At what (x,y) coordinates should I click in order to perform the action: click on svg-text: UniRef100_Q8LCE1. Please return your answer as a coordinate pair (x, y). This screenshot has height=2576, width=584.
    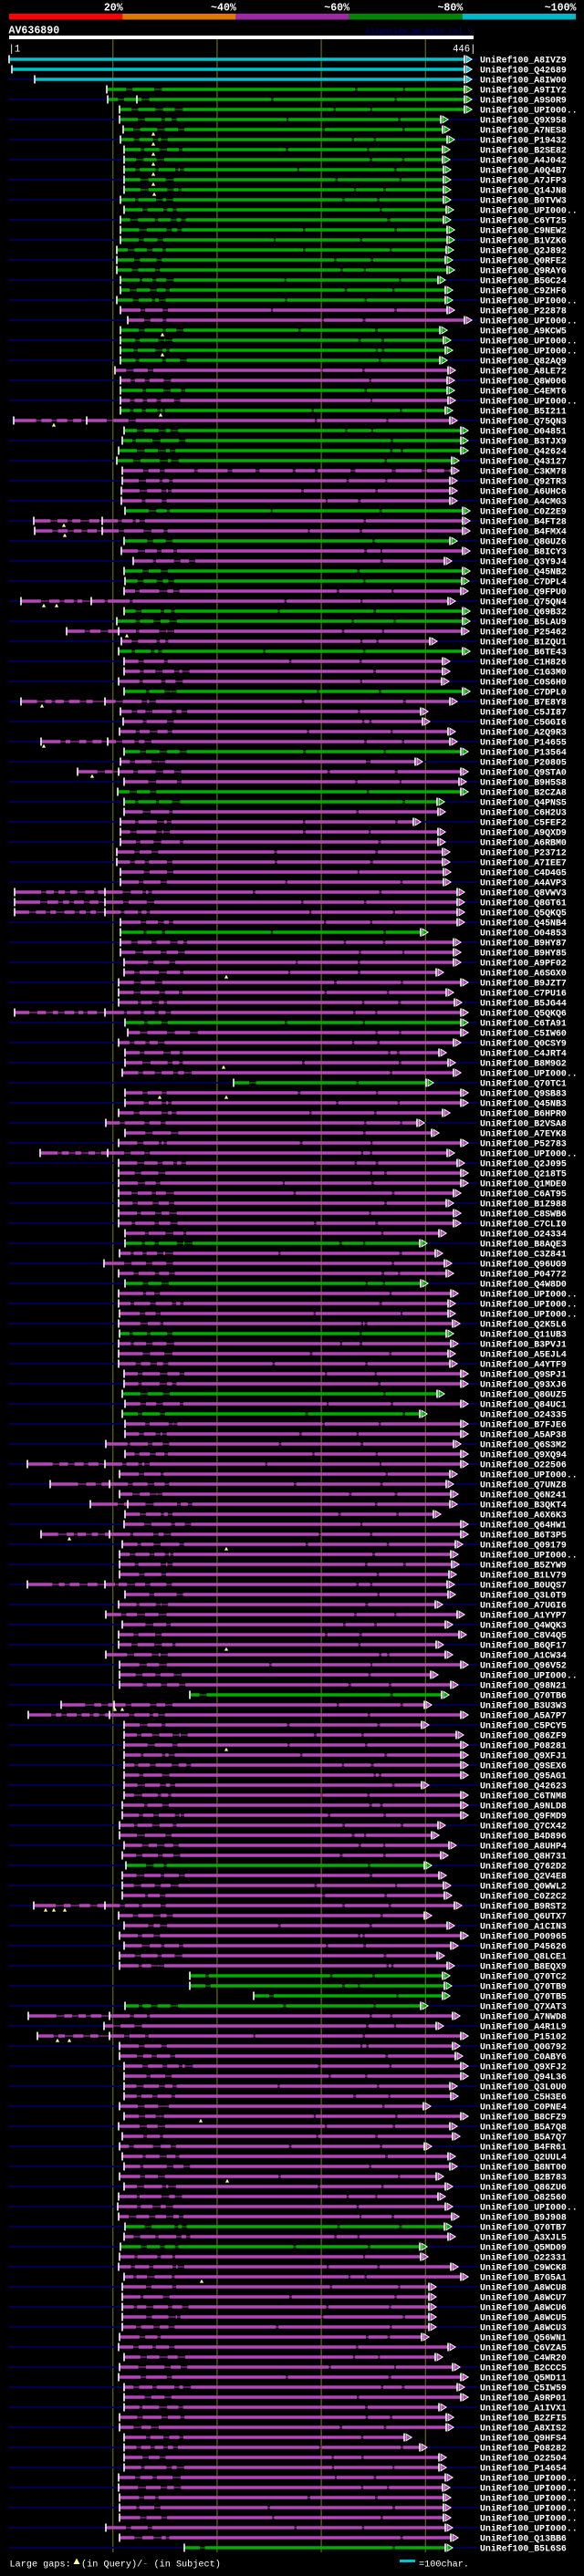
    Looking at the image, I should click on (523, 1957).